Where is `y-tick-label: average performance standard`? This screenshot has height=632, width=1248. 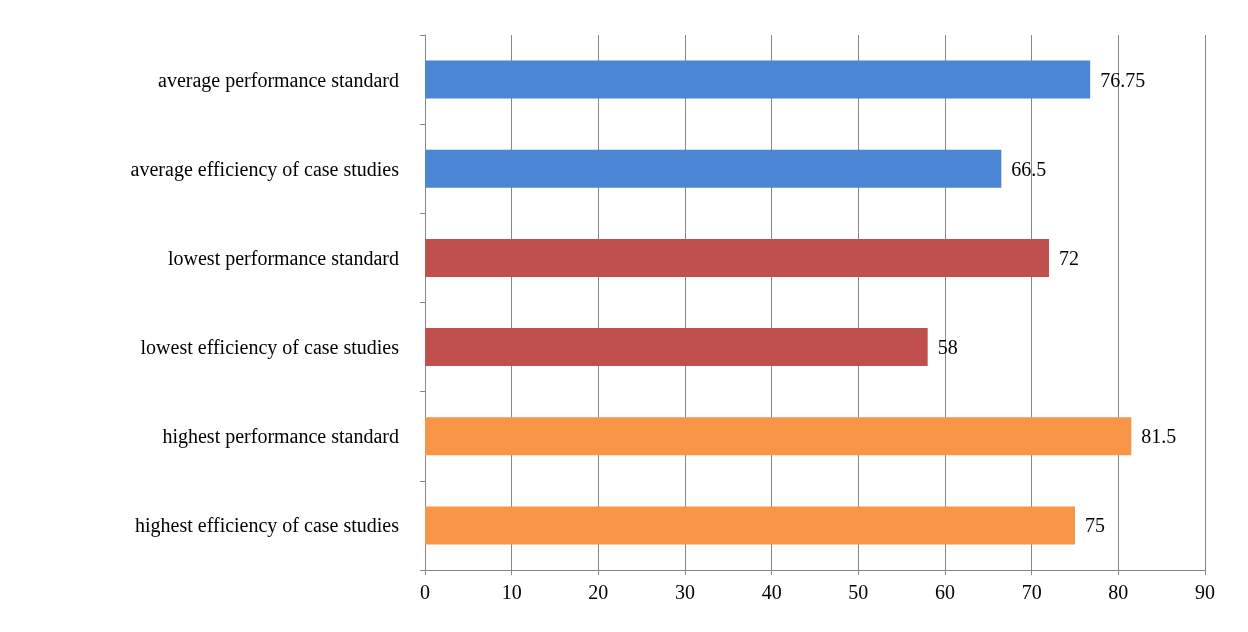 y-tick-label: average performance standard is located at coordinates (278, 80).